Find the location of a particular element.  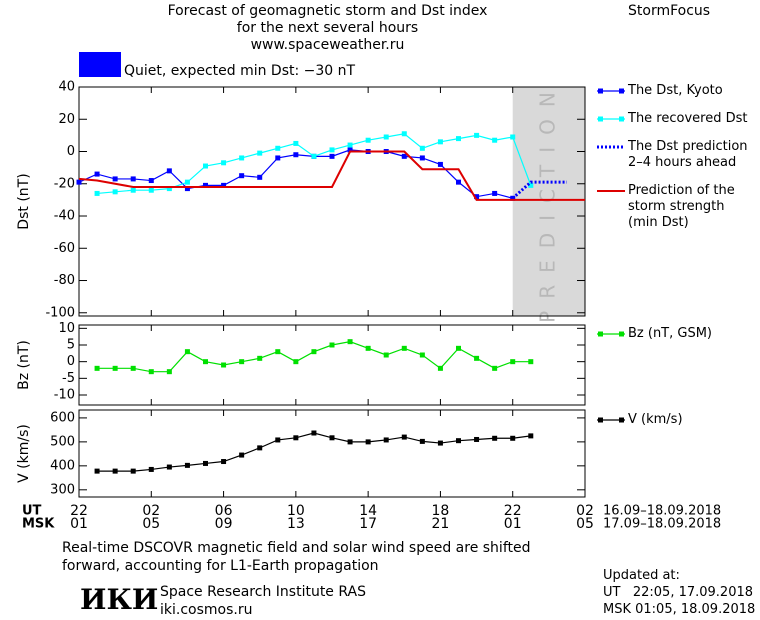

y-axis-label: Bz (nT) is located at coordinates (24, 365).